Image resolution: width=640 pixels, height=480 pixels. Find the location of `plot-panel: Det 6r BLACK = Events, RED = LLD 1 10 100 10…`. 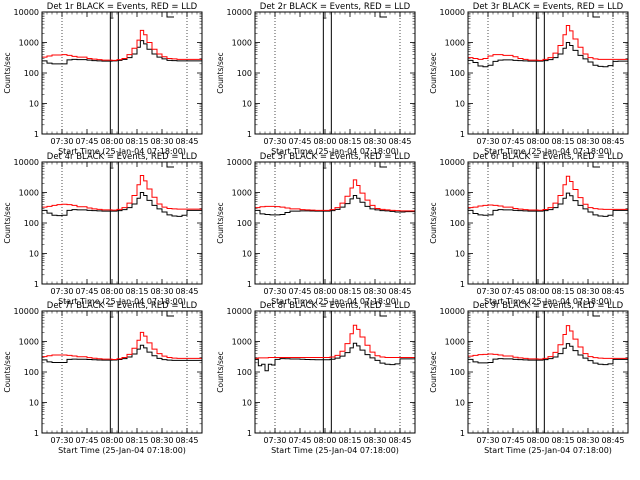

plot-panel: Det 6r BLACK = Events, RED = LLD 1 10 100 10… is located at coordinates (529, 229).